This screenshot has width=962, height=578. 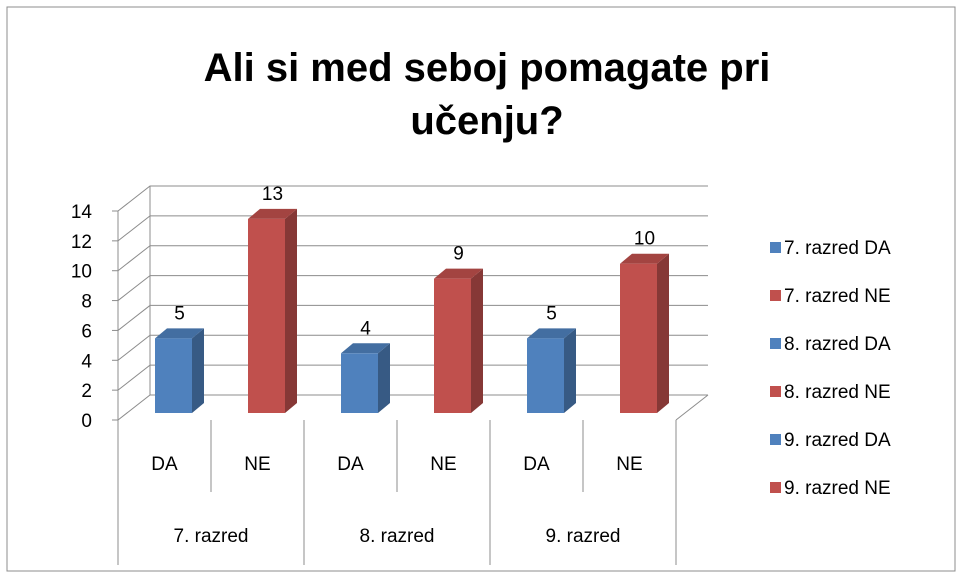 What do you see at coordinates (81, 272) in the screenshot?
I see `y-tick-label: 10` at bounding box center [81, 272].